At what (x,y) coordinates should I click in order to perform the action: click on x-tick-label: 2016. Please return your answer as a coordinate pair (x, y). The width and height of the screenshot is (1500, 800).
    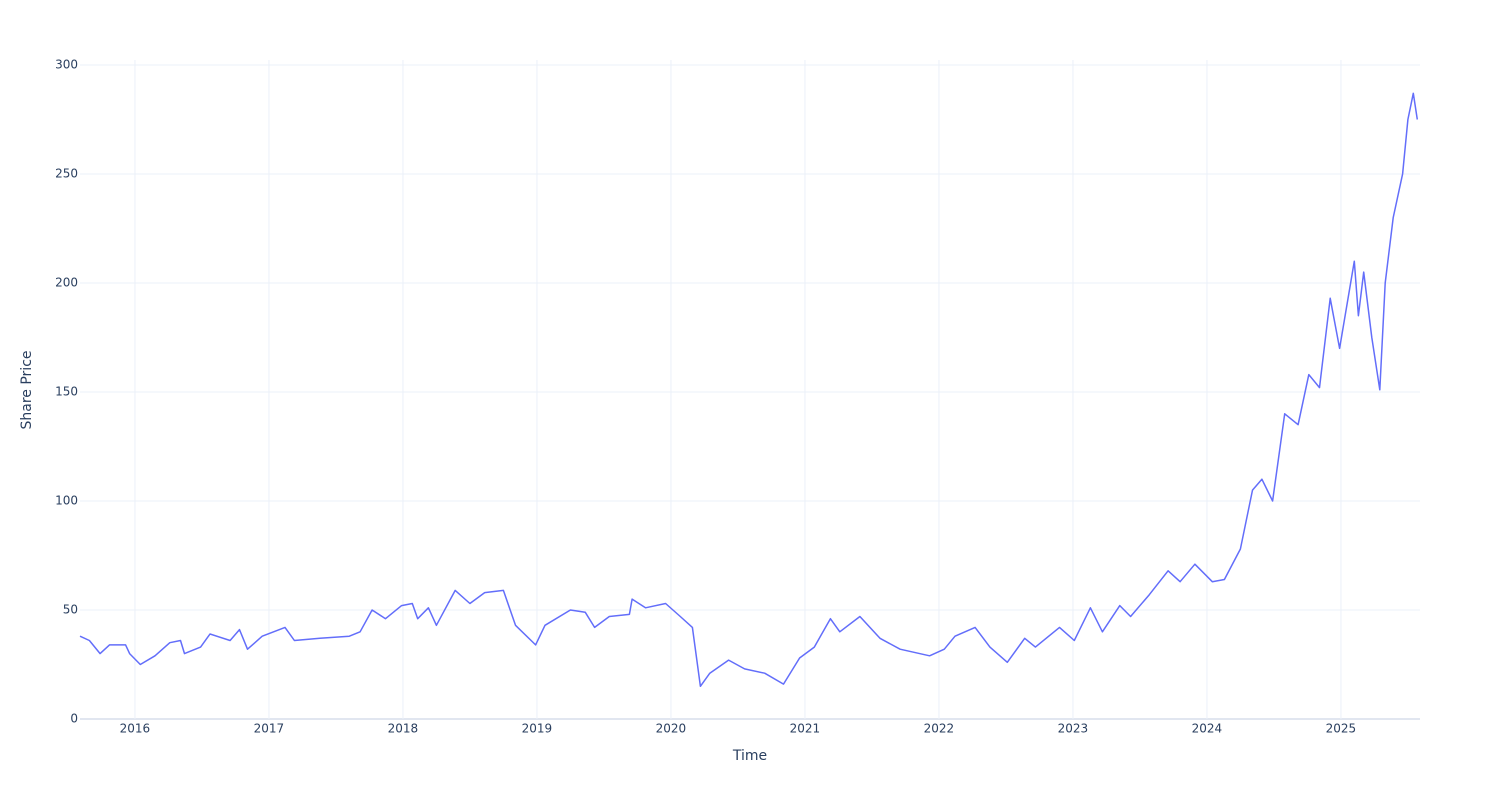
    Looking at the image, I should click on (135, 729).